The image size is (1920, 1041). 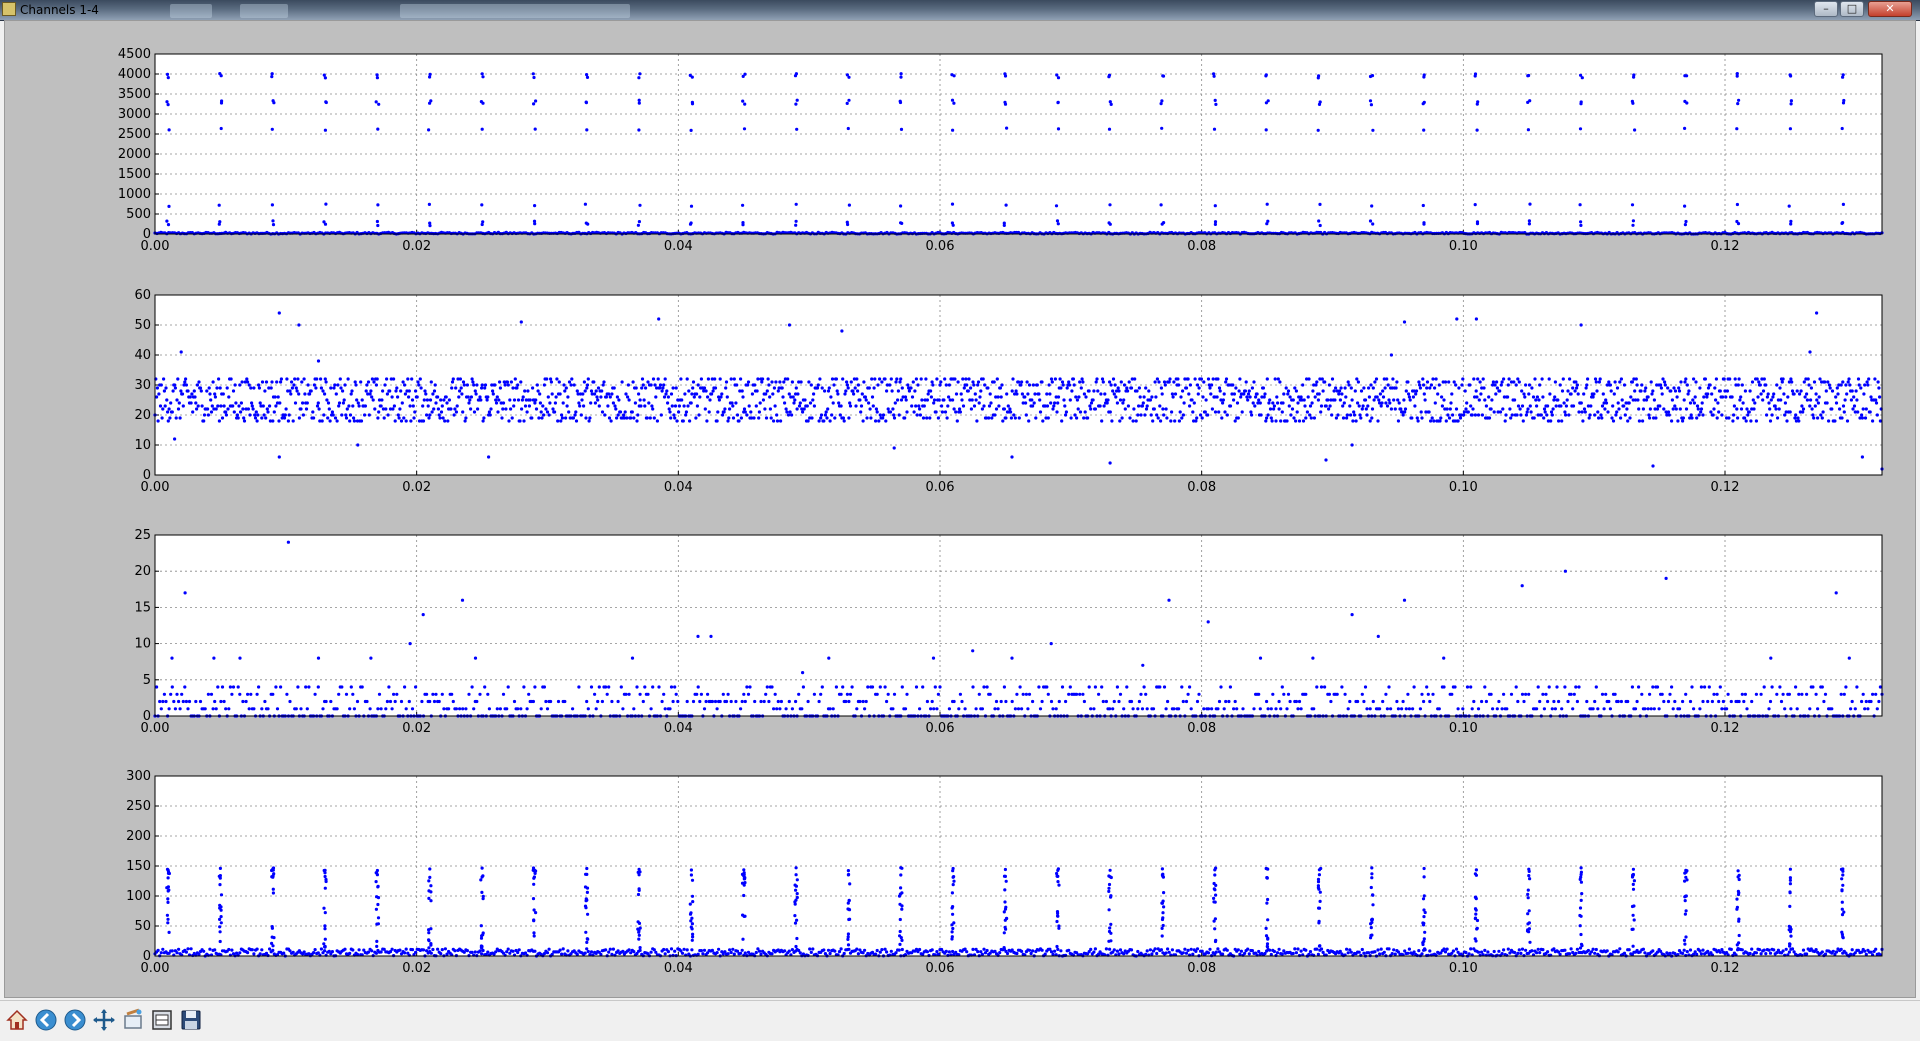 What do you see at coordinates (134, 114) in the screenshot?
I see `y-tick-label: 3000` at bounding box center [134, 114].